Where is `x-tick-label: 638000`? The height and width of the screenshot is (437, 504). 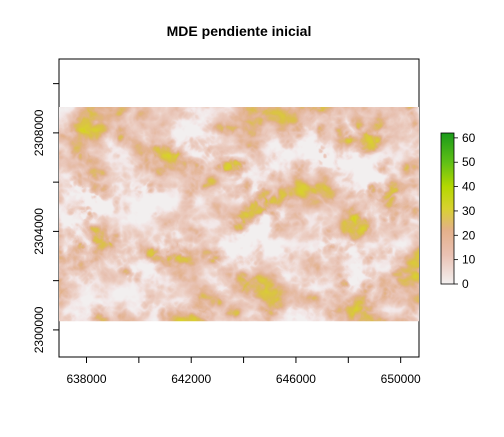
x-tick-label: 638000 is located at coordinates (86, 379).